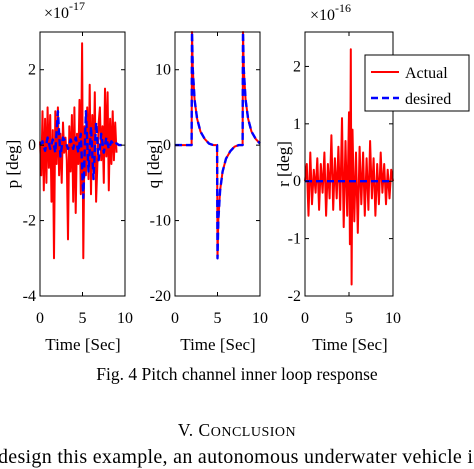 The image size is (474, 469). I want to click on section-number: V., so click(185, 430).